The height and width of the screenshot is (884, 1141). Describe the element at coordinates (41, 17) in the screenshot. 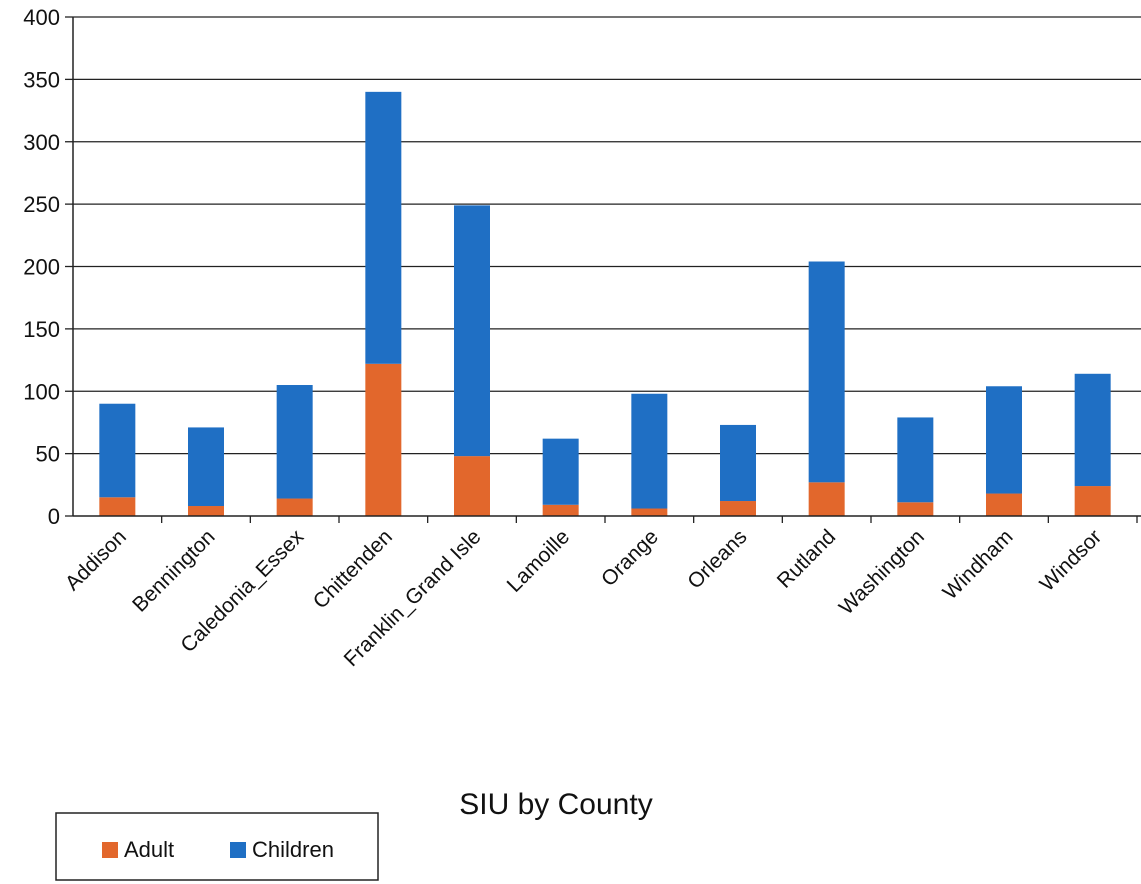

I see `y-tick-label: 400` at that location.